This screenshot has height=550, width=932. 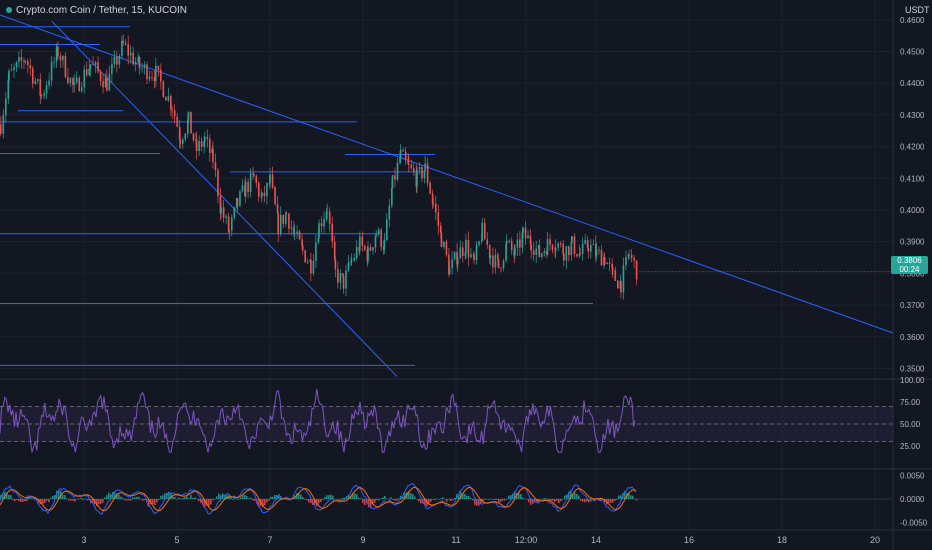 What do you see at coordinates (912, 147) in the screenshot?
I see `price-tick-label: 0.4200` at bounding box center [912, 147].